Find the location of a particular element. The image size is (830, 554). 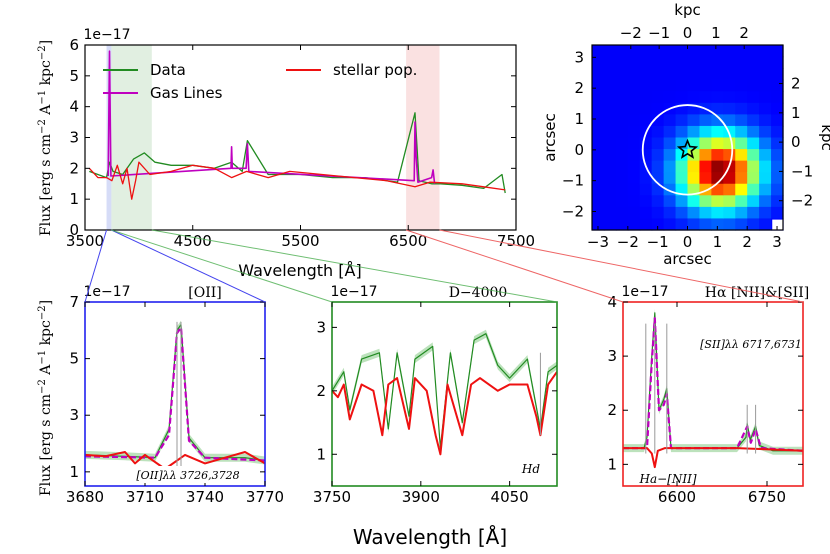

y-tick-label: 1 is located at coordinates (612, 464).